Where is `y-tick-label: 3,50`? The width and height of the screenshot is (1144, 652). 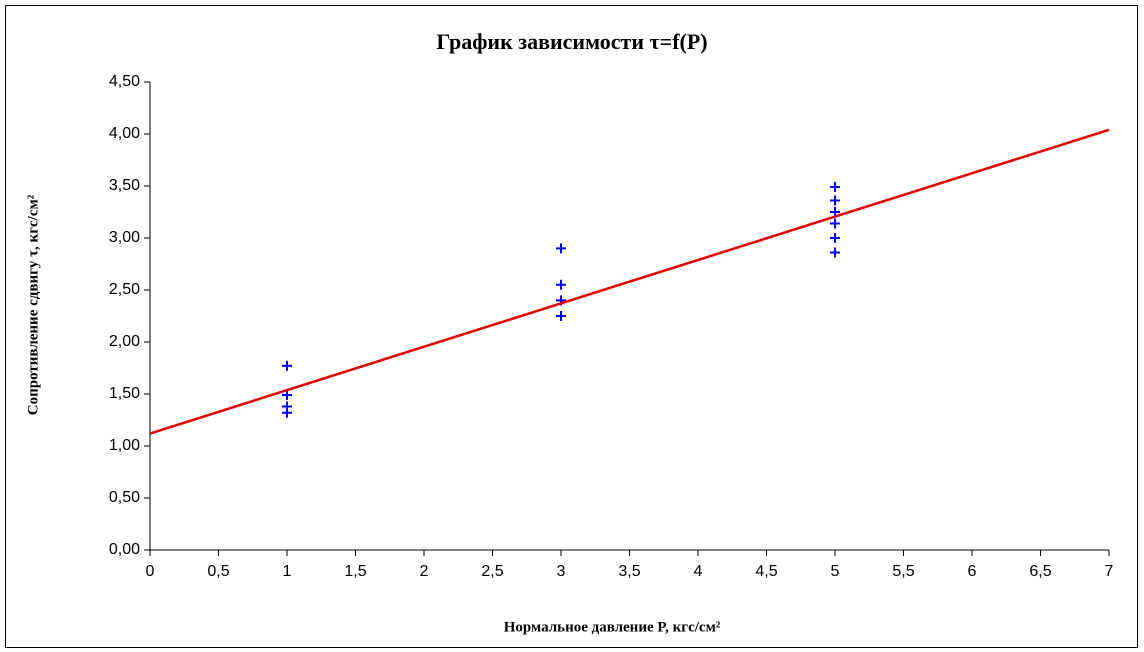
y-tick-label: 3,50 is located at coordinates (124, 185).